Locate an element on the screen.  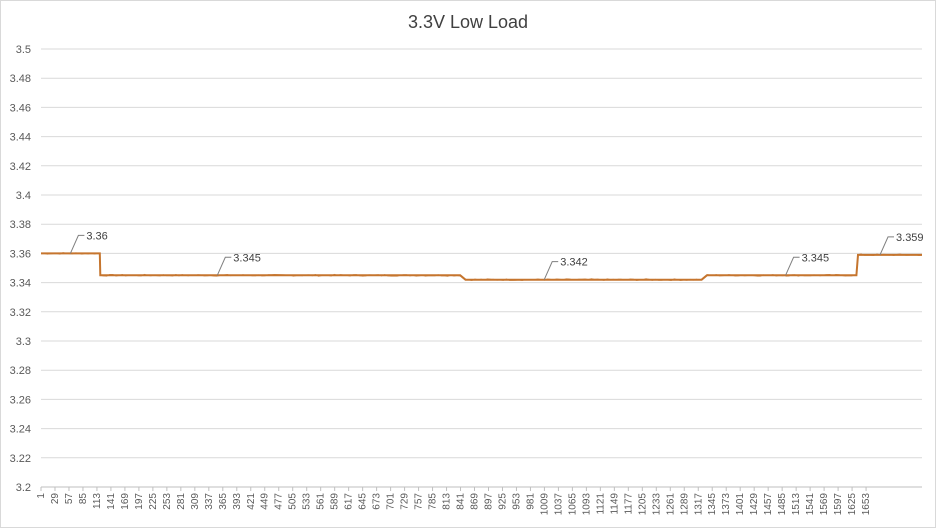
x-tick-label: 1037 is located at coordinates (558, 504).